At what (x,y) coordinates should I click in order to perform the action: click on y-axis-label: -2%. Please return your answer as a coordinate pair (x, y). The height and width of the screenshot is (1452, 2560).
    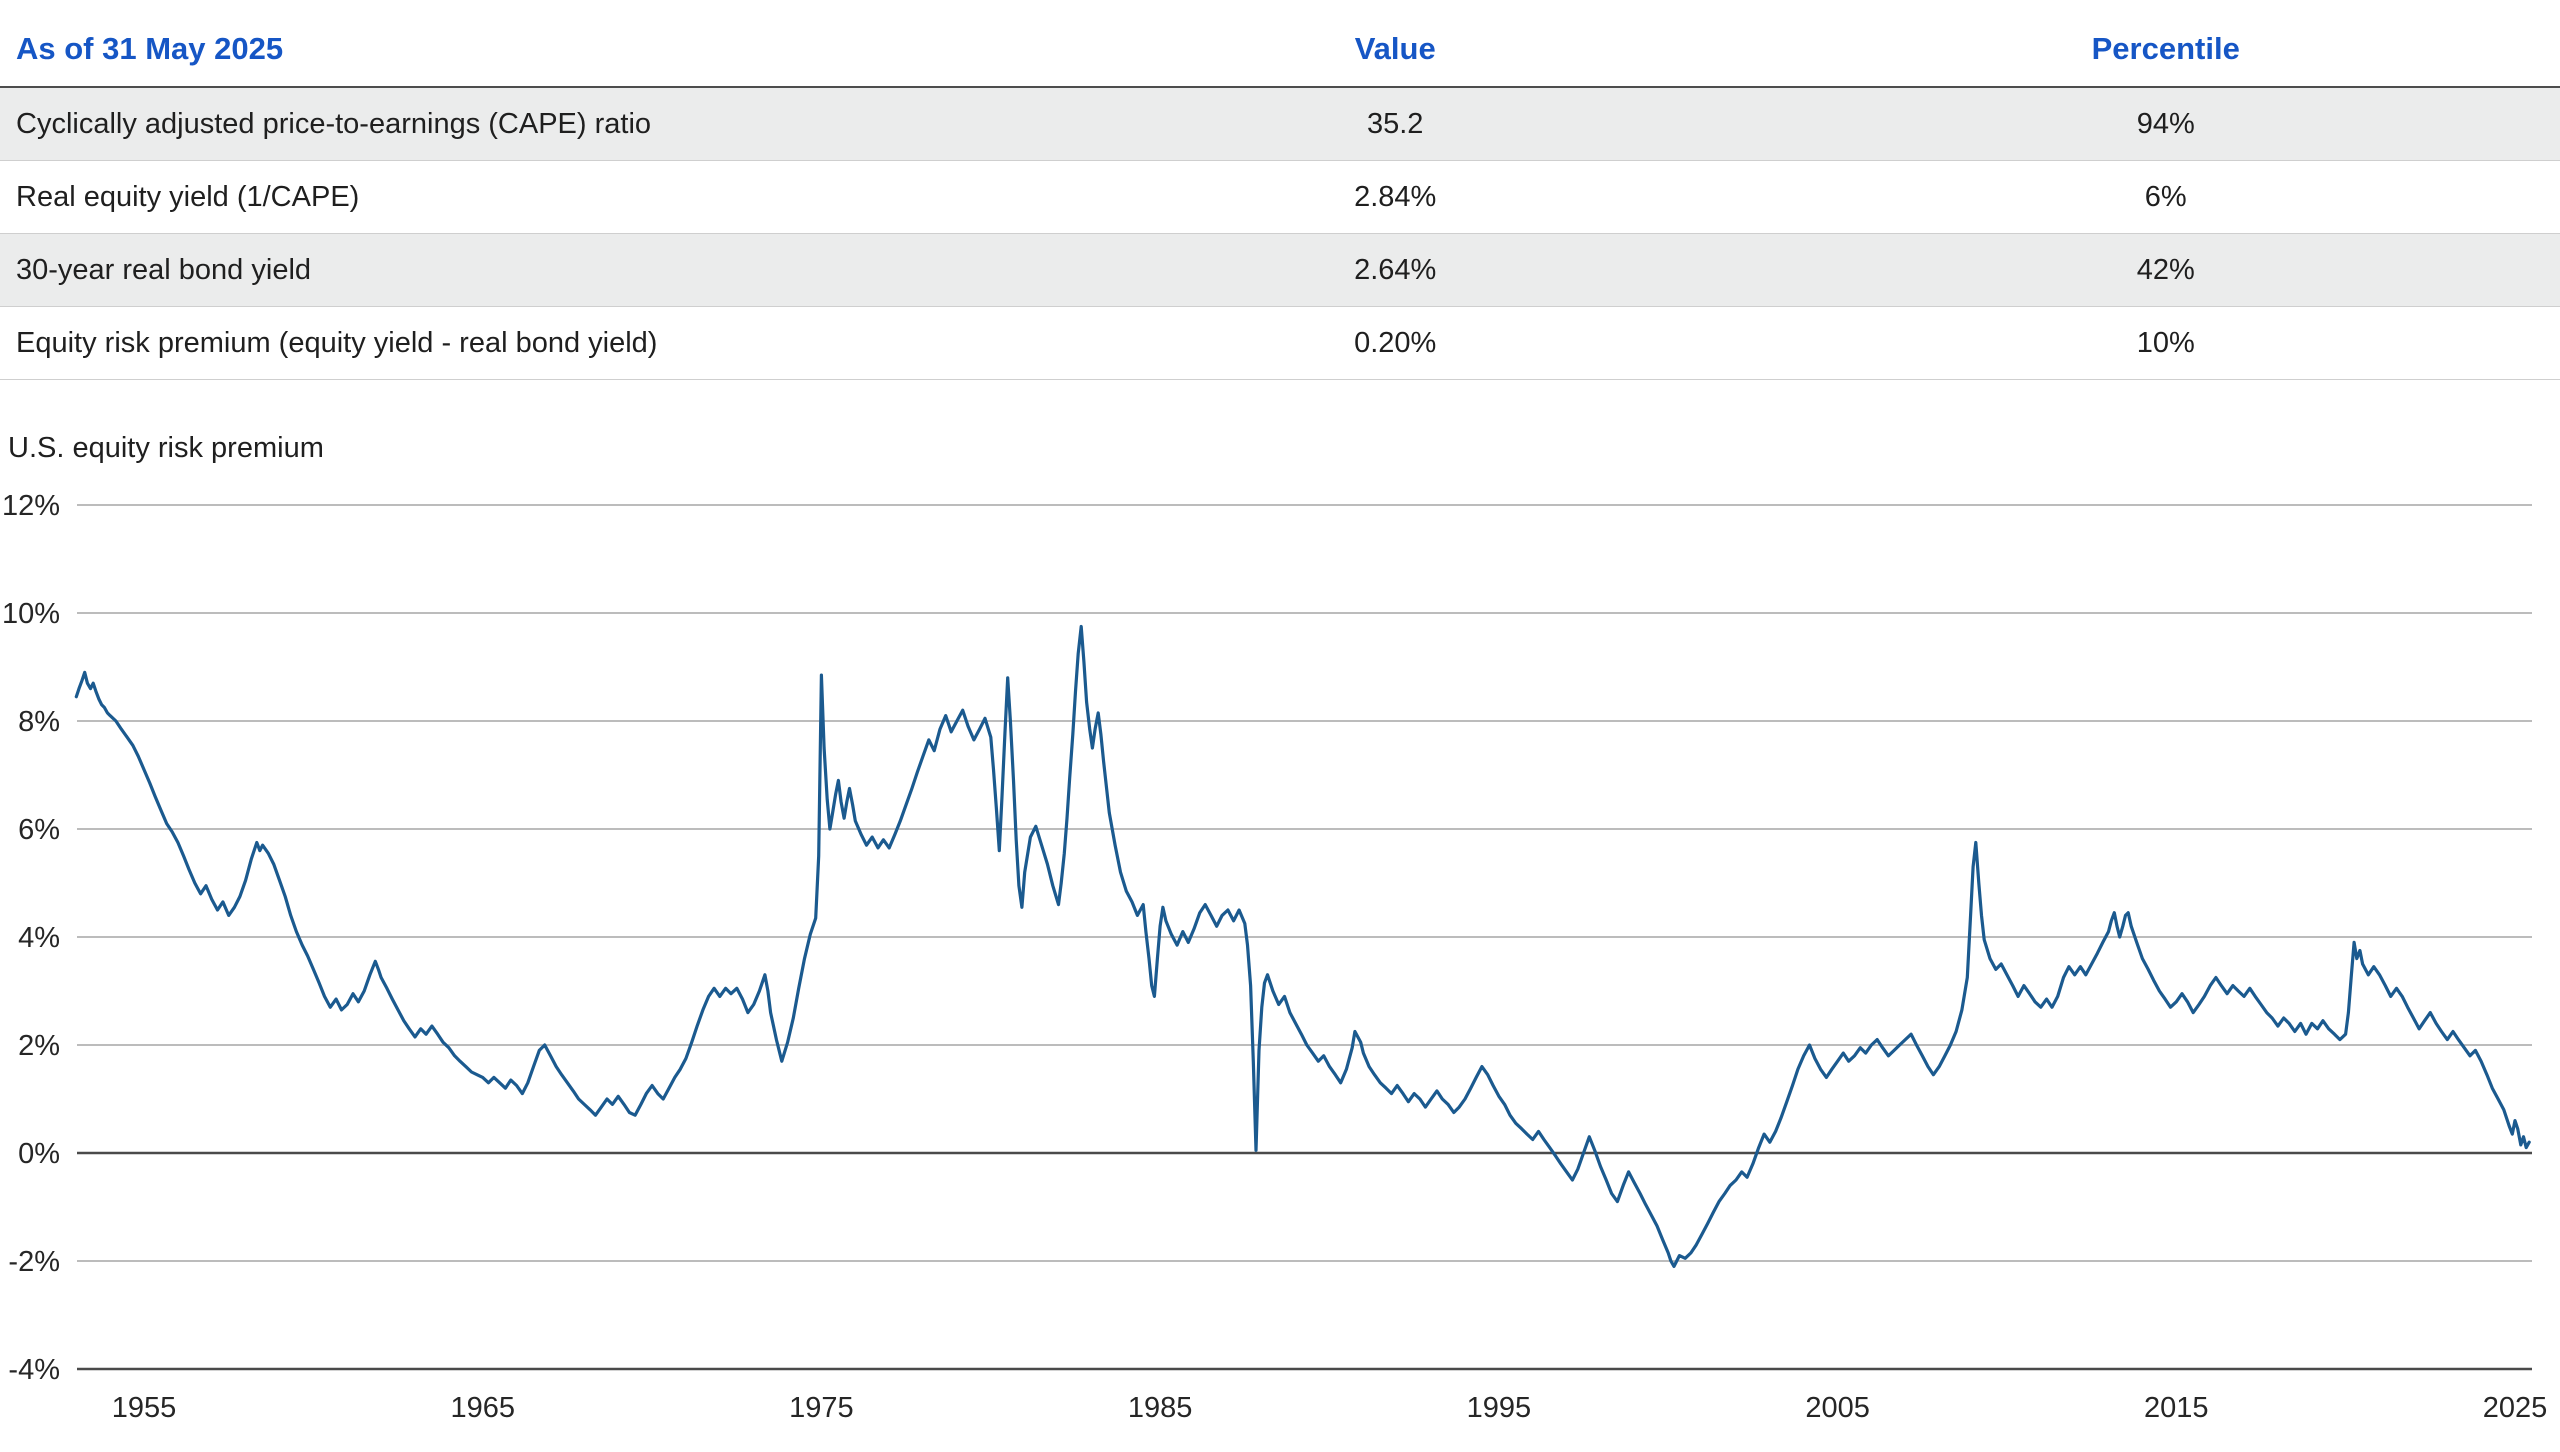
    Looking at the image, I should click on (34, 1262).